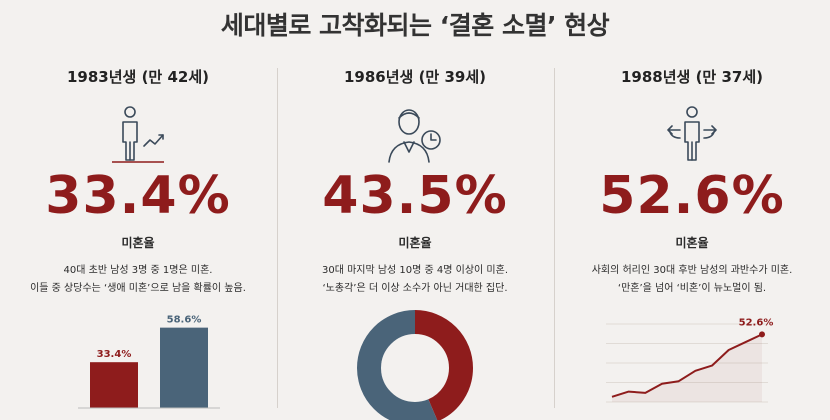 The height and width of the screenshot is (420, 830). Describe the element at coordinates (184, 320) in the screenshot. I see `bar-value-label: 58.6%` at that location.